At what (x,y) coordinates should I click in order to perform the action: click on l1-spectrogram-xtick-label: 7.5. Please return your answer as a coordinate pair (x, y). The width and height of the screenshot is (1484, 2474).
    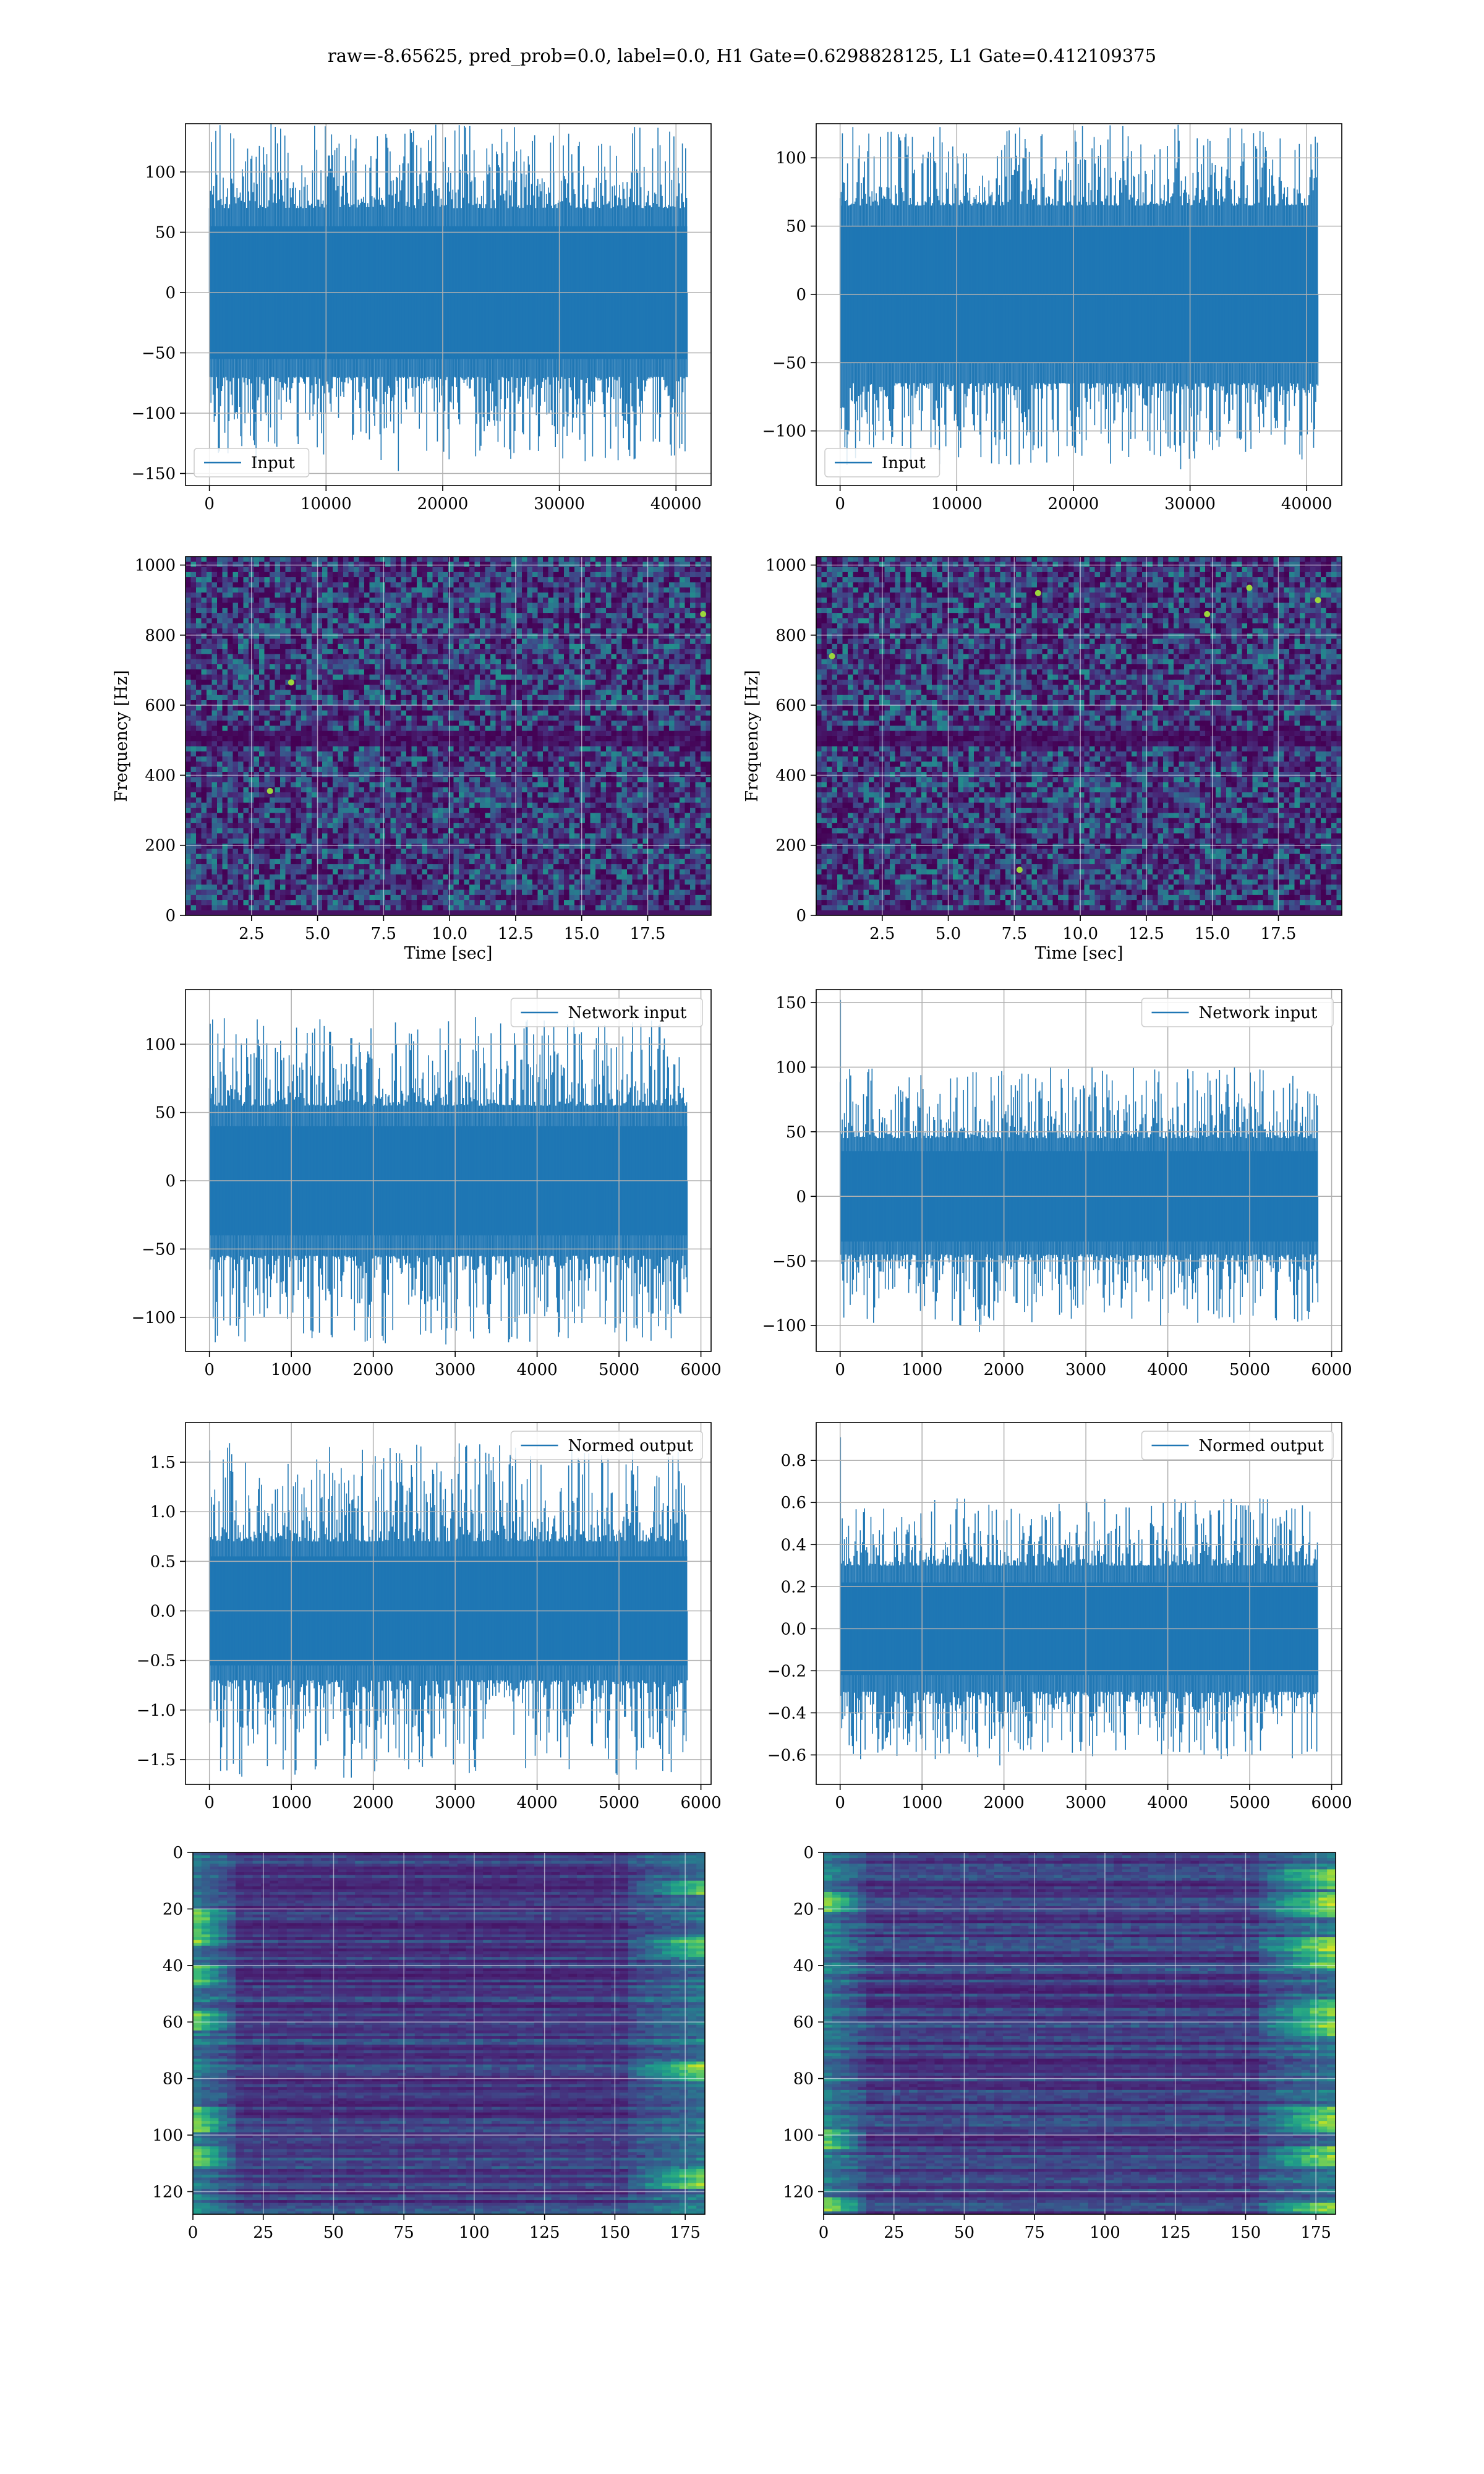
    Looking at the image, I should click on (1014, 934).